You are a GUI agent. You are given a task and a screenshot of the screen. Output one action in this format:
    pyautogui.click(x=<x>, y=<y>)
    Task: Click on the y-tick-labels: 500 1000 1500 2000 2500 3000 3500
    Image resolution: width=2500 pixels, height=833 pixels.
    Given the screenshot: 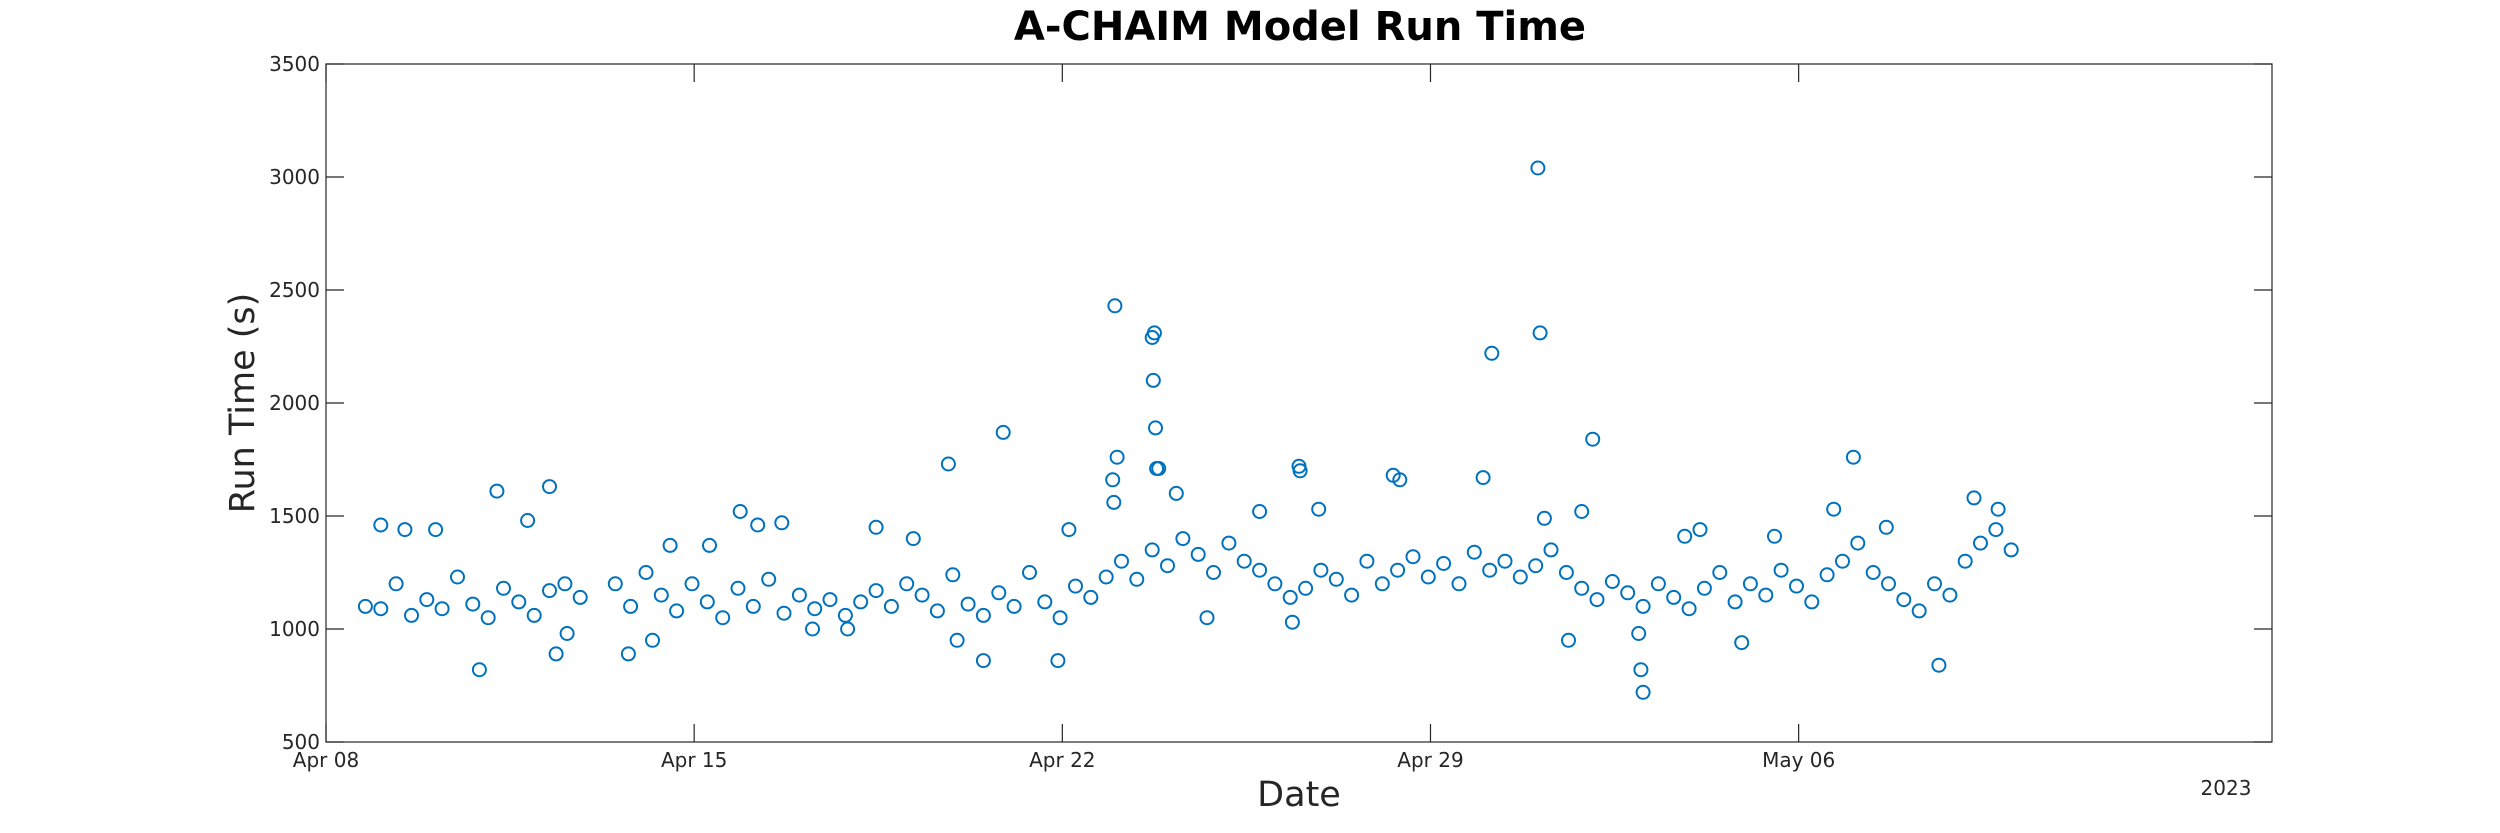 What is the action you would take?
    pyautogui.click(x=294, y=403)
    